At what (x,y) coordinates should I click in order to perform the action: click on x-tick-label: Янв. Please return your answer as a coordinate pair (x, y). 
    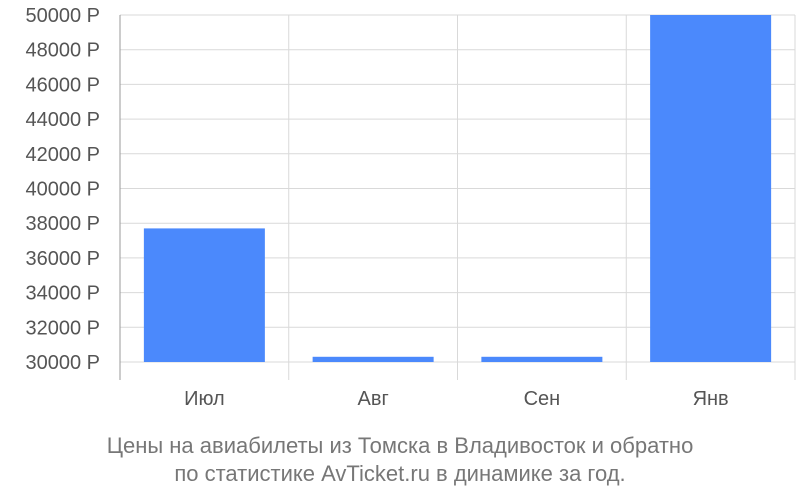
    Looking at the image, I should click on (711, 399).